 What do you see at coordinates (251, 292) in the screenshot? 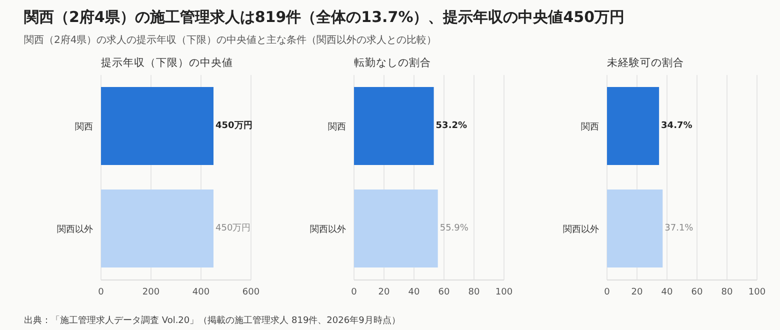
I see `x-tick-label: 600` at bounding box center [251, 292].